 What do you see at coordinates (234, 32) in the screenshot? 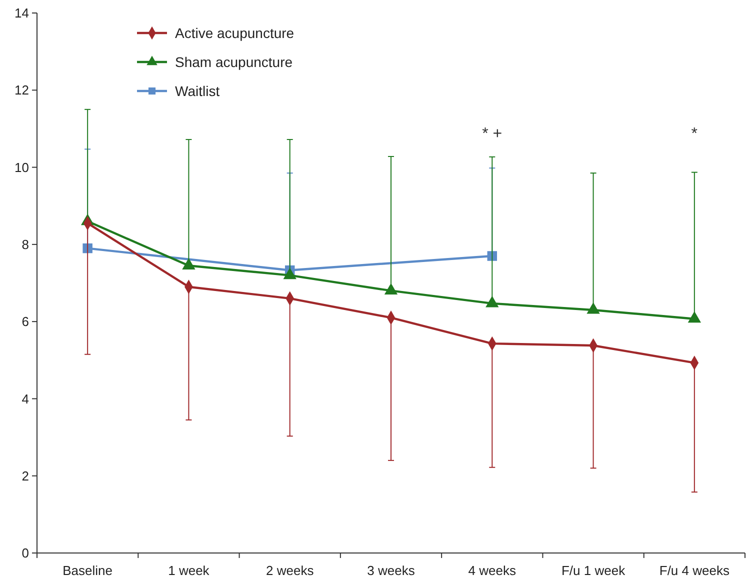
I see `legend-label: Active acupuncture` at bounding box center [234, 32].